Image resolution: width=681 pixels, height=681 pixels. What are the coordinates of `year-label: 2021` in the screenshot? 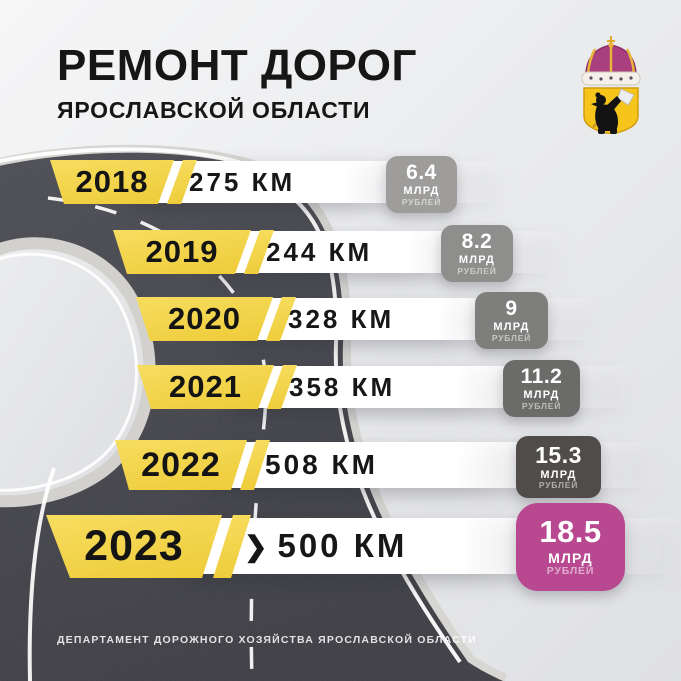 It's located at (205, 386).